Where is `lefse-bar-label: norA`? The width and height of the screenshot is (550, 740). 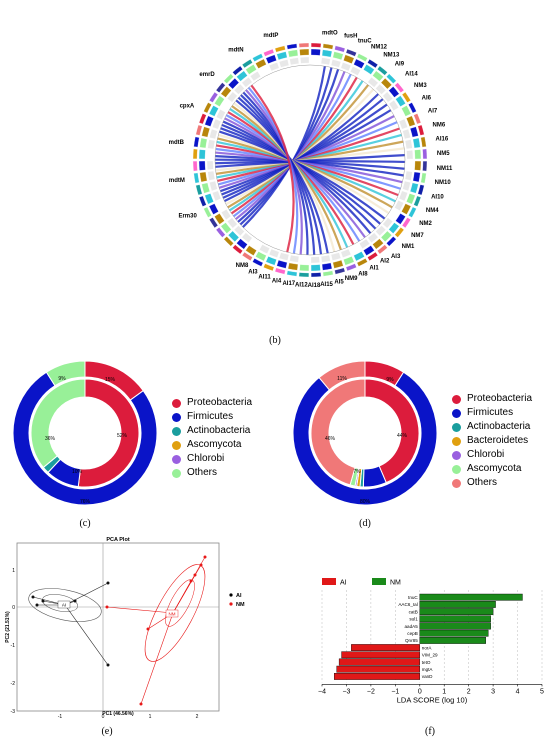 lefse-bar-label: norA is located at coordinates (427, 647).